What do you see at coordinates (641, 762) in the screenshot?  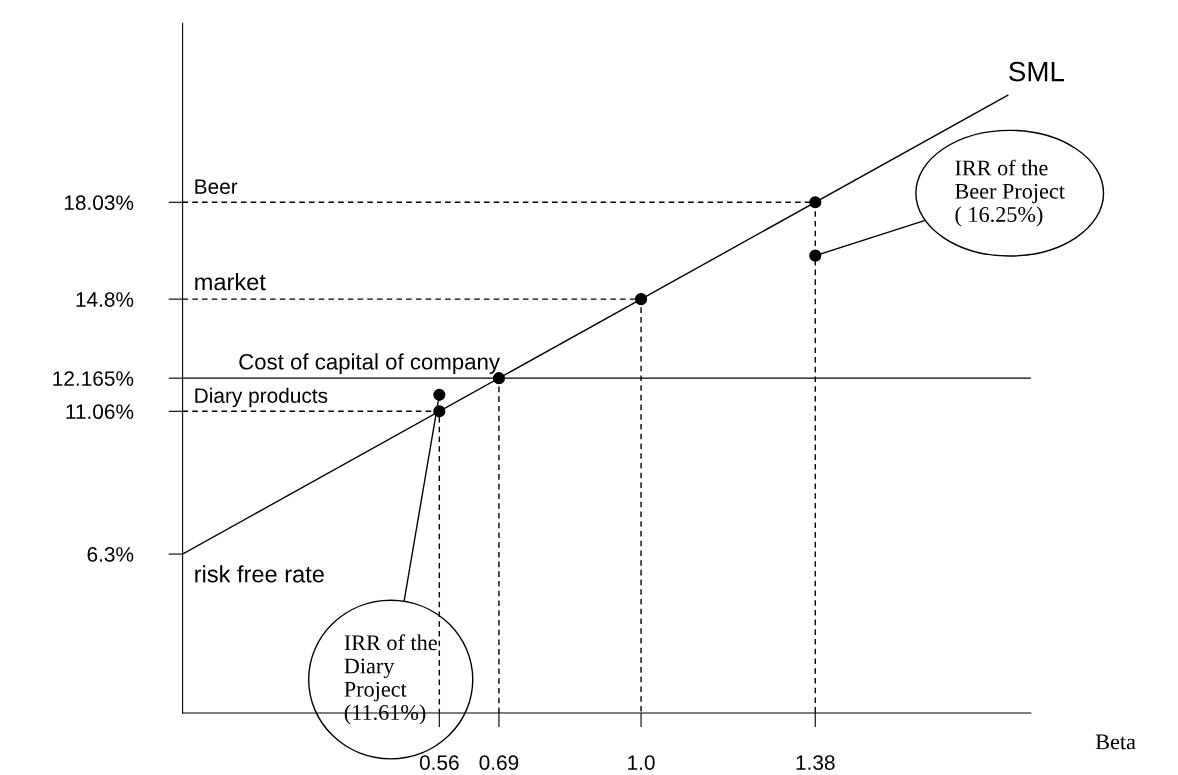 I see `x-tick-label: 1.0` at bounding box center [641, 762].